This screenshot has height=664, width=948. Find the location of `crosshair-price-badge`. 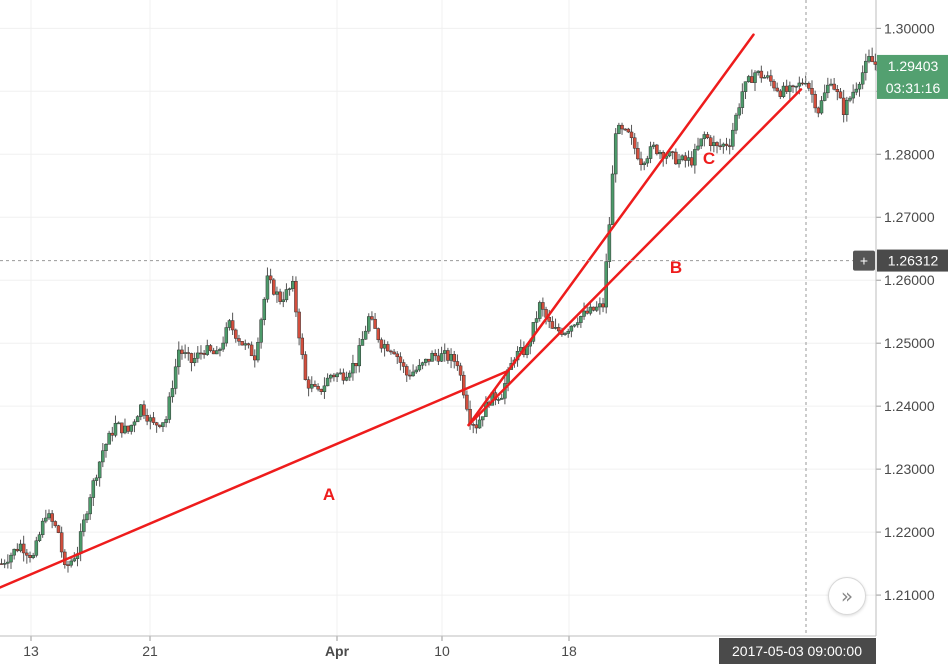

crosshair-price-badge is located at coordinates (912, 260).